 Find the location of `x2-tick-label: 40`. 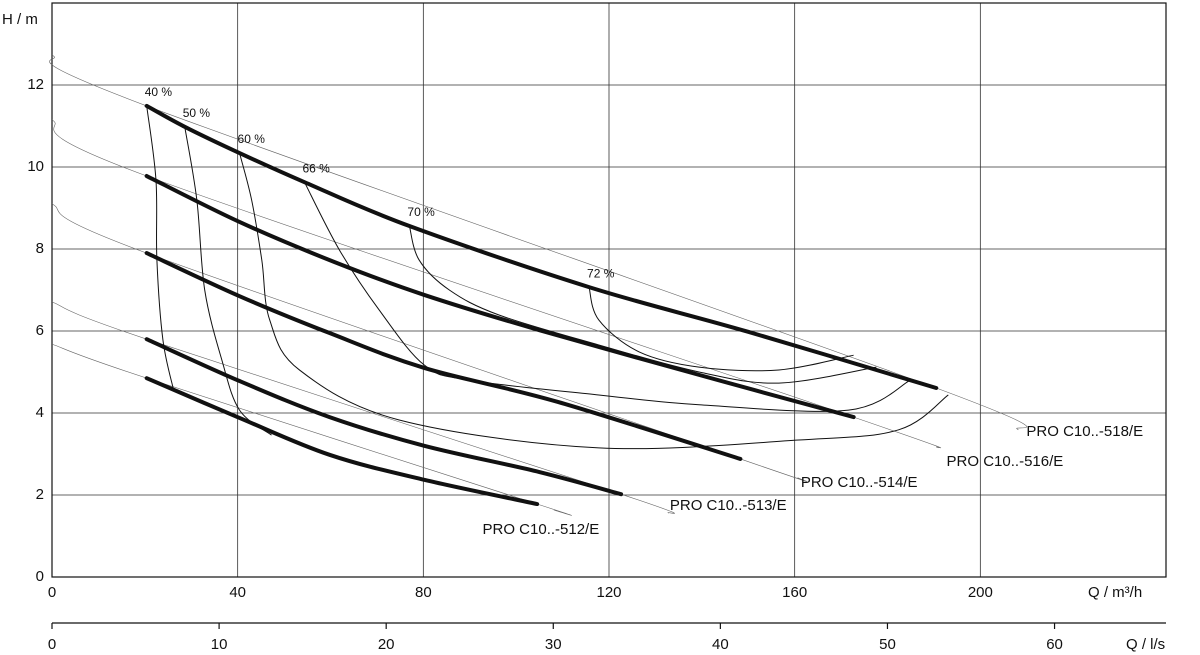

x2-tick-label: 40 is located at coordinates (720, 644).